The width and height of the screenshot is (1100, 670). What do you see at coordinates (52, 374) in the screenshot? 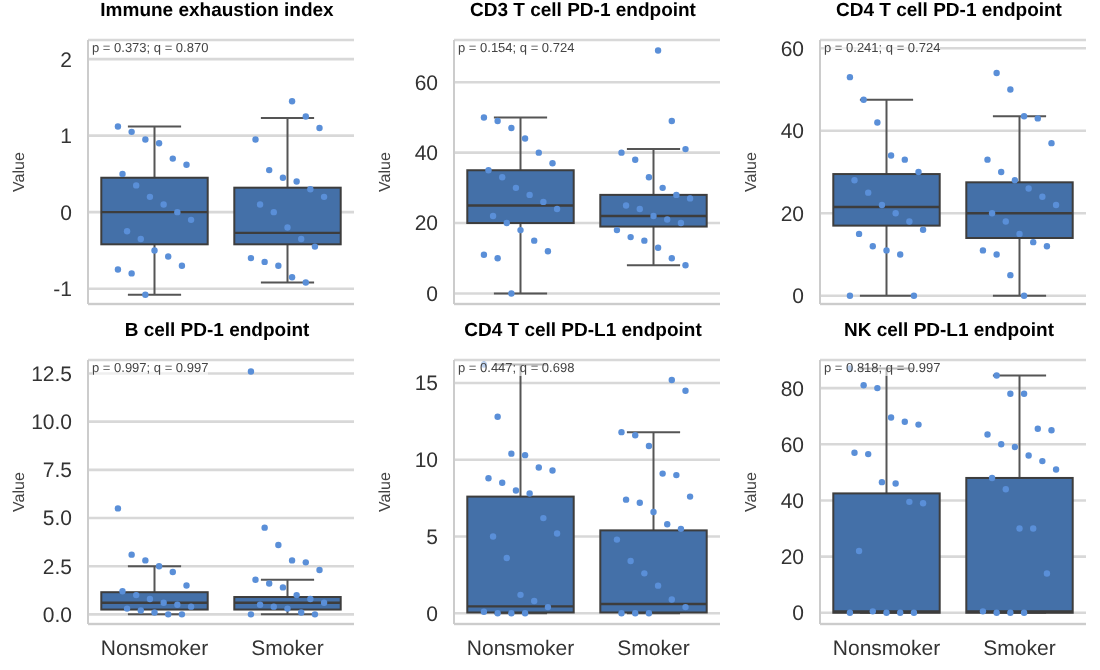
I see `y-tick-label: 12.5` at bounding box center [52, 374].